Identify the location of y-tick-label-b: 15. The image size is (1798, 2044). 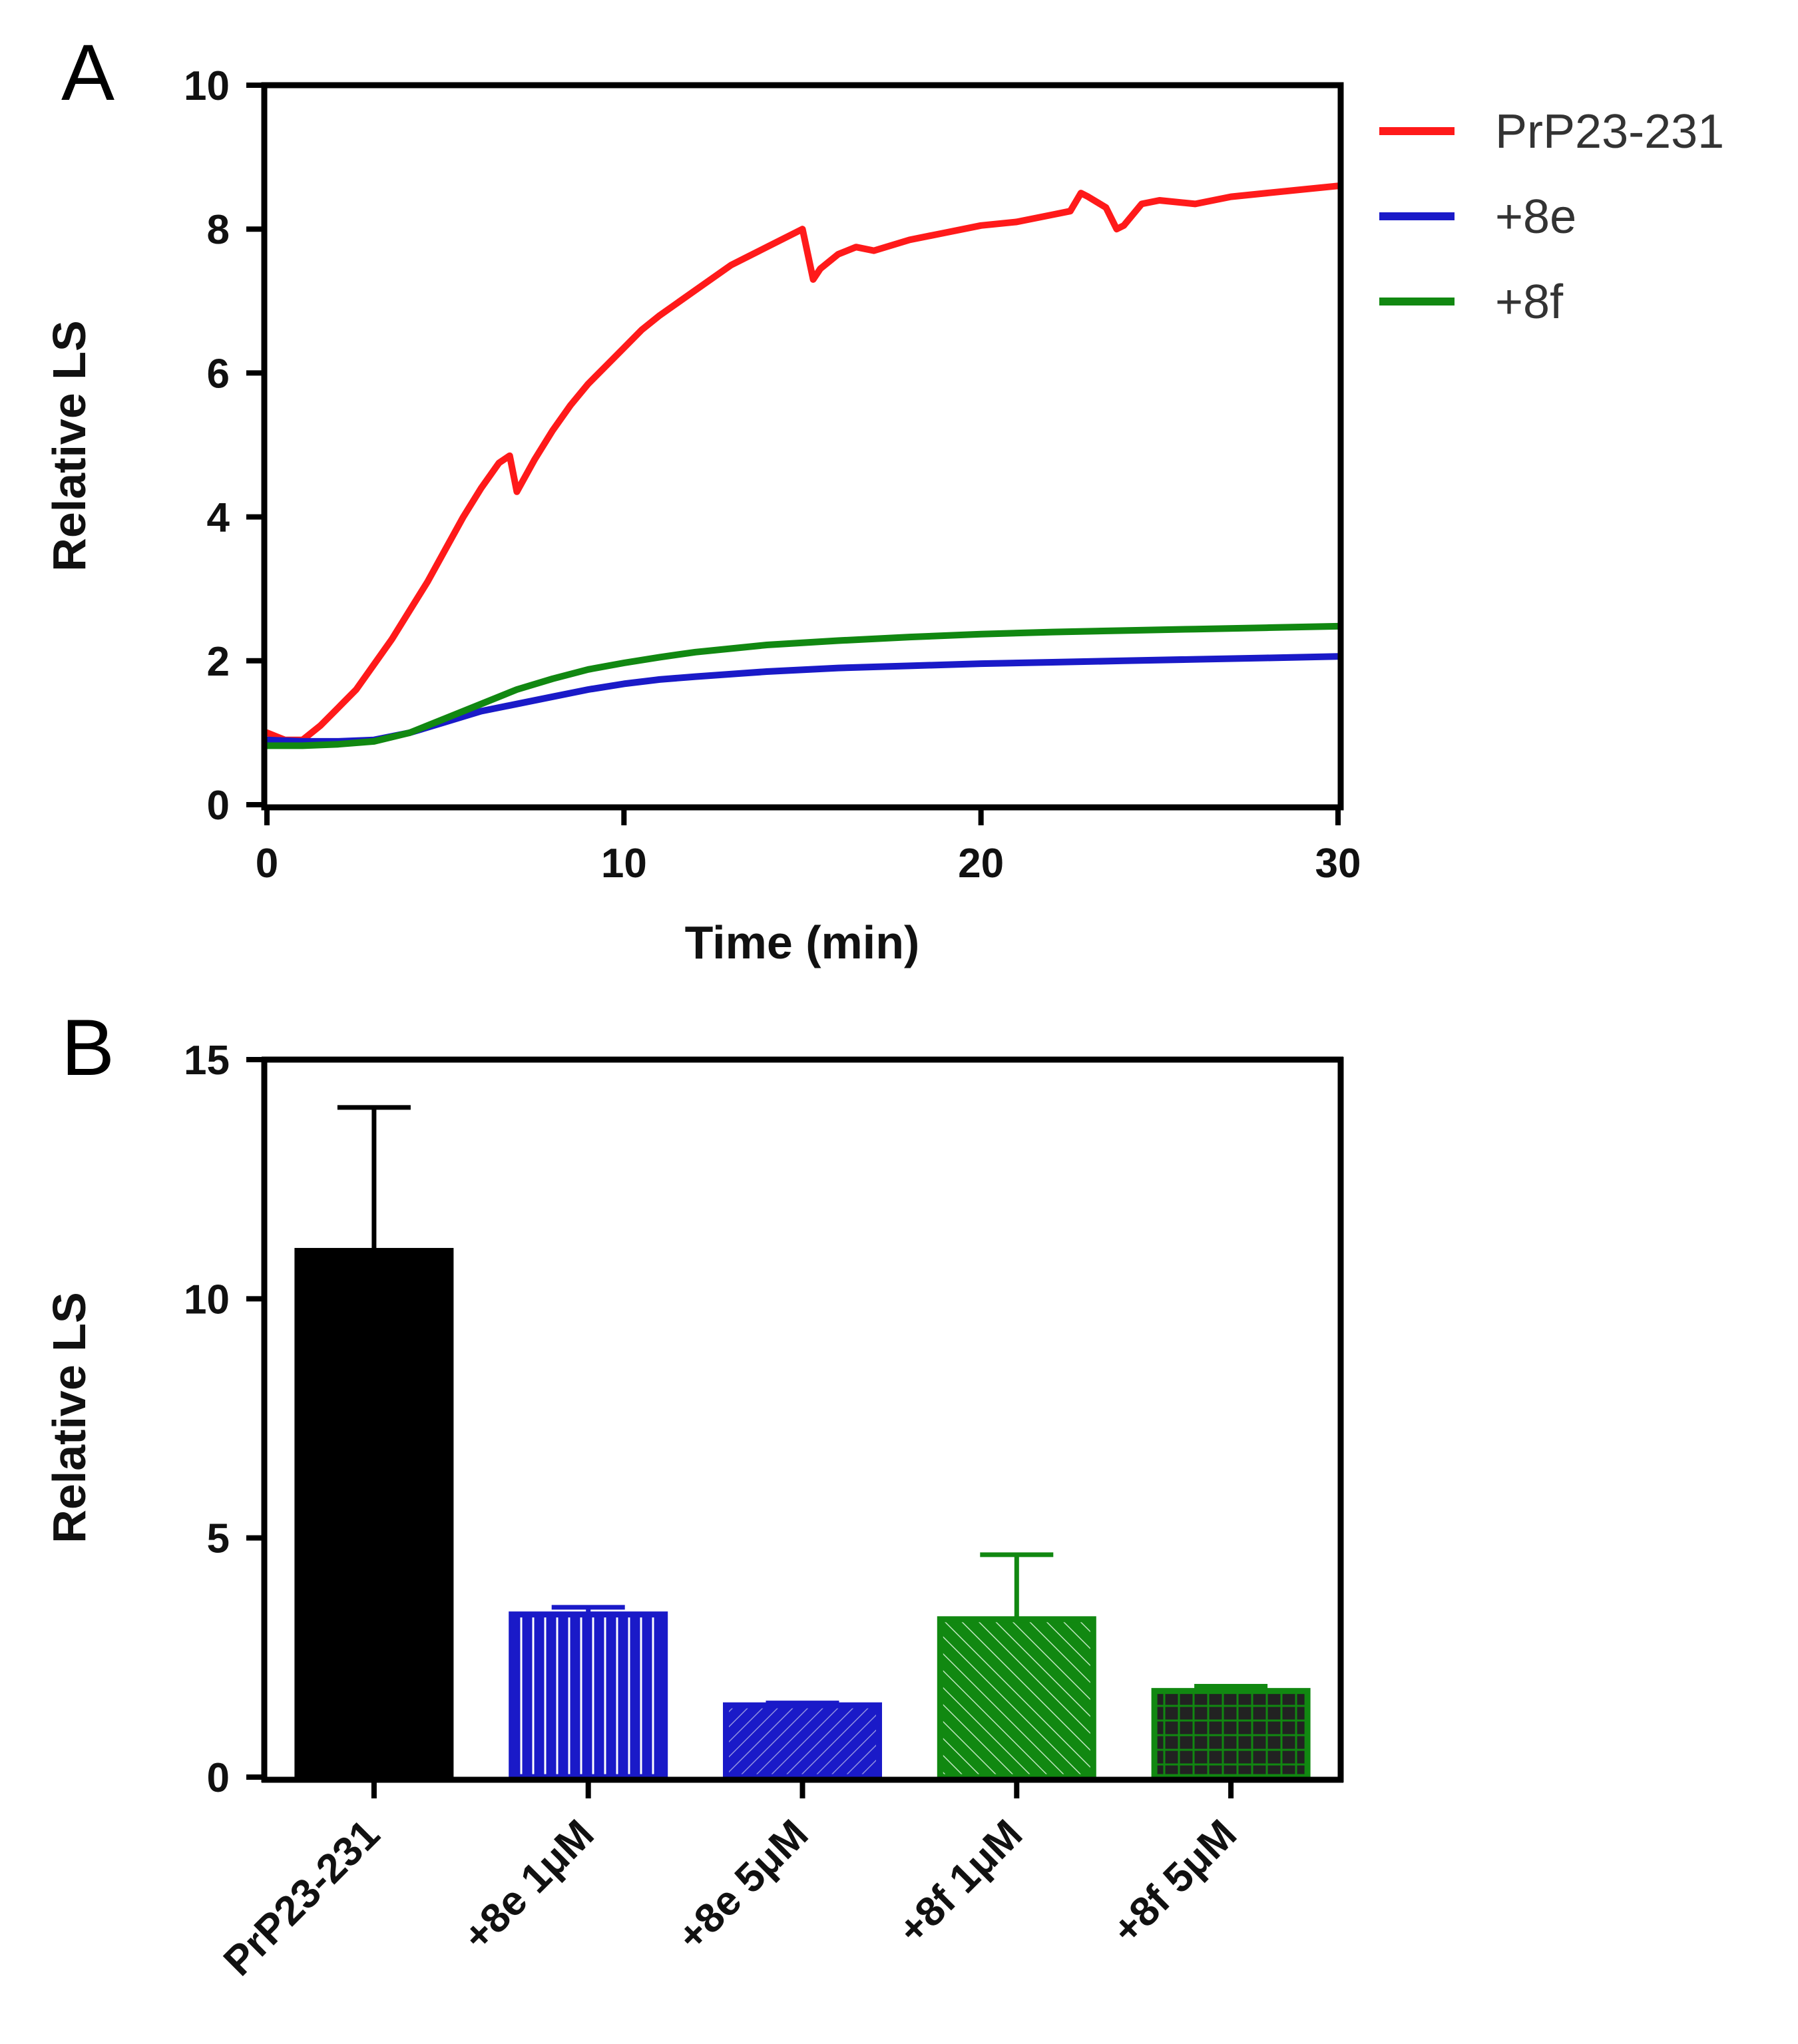
(207, 1061).